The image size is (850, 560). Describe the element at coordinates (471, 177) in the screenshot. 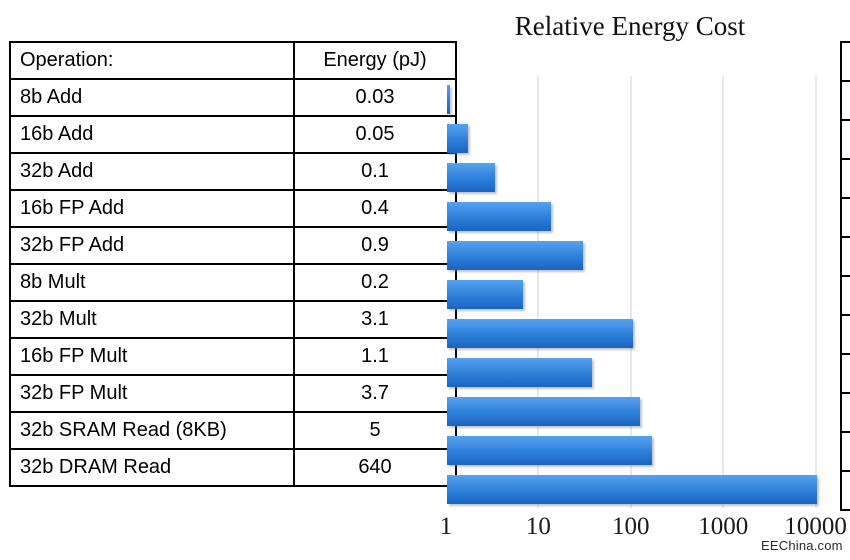

I see `bar-32b-add` at that location.